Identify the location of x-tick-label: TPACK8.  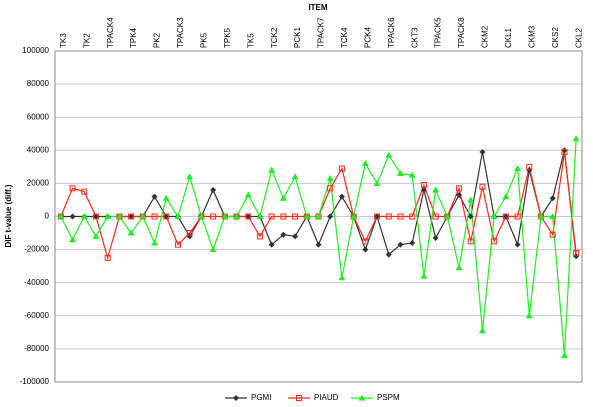
(461, 32).